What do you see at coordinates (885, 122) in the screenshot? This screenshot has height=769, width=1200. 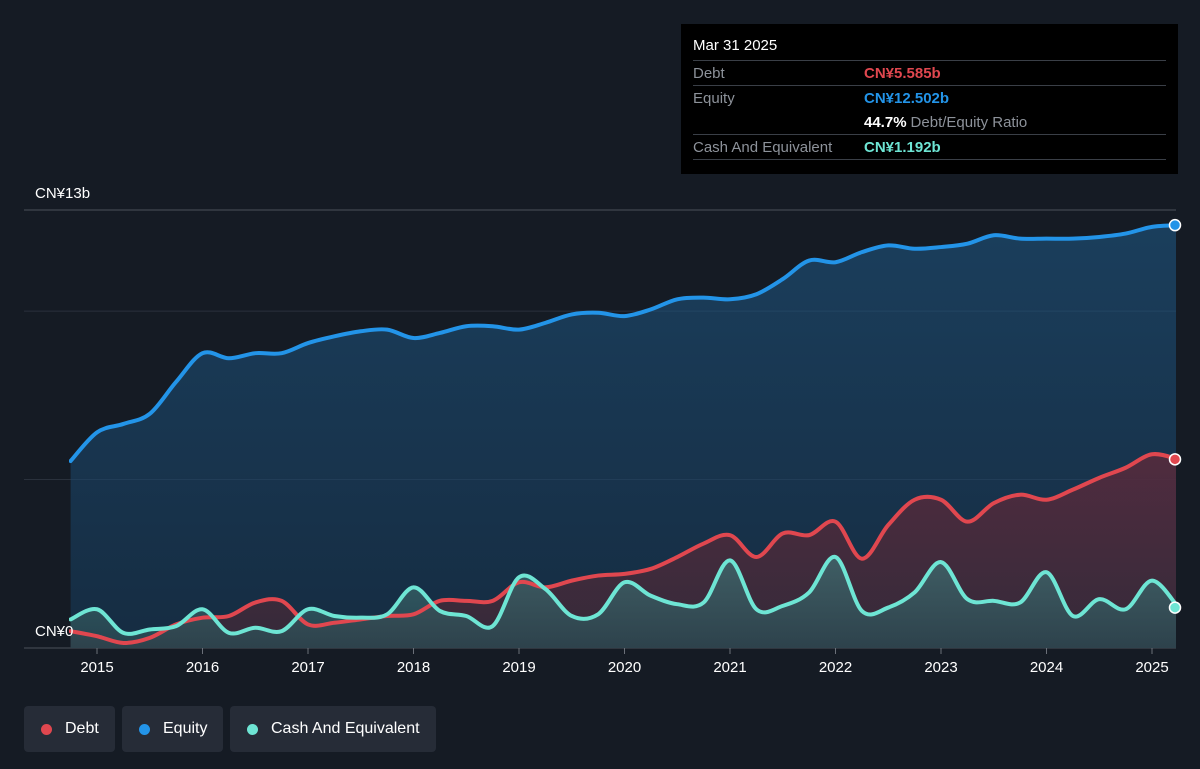 I see `ratio-value: 44.7%` at bounding box center [885, 122].